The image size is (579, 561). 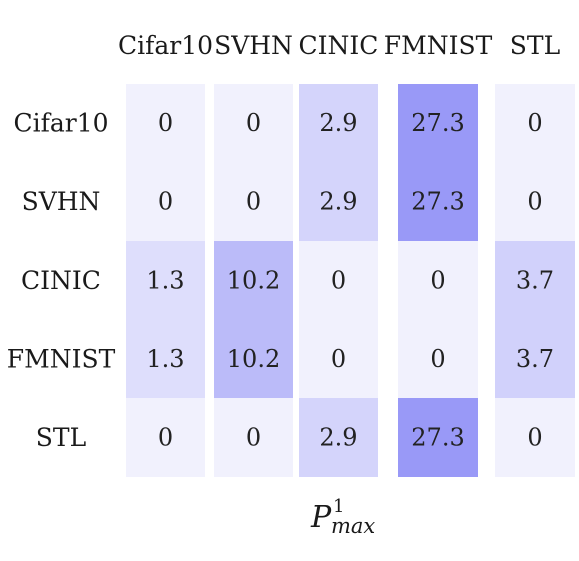 I want to click on row-label-stl: STL, so click(x=61, y=437).